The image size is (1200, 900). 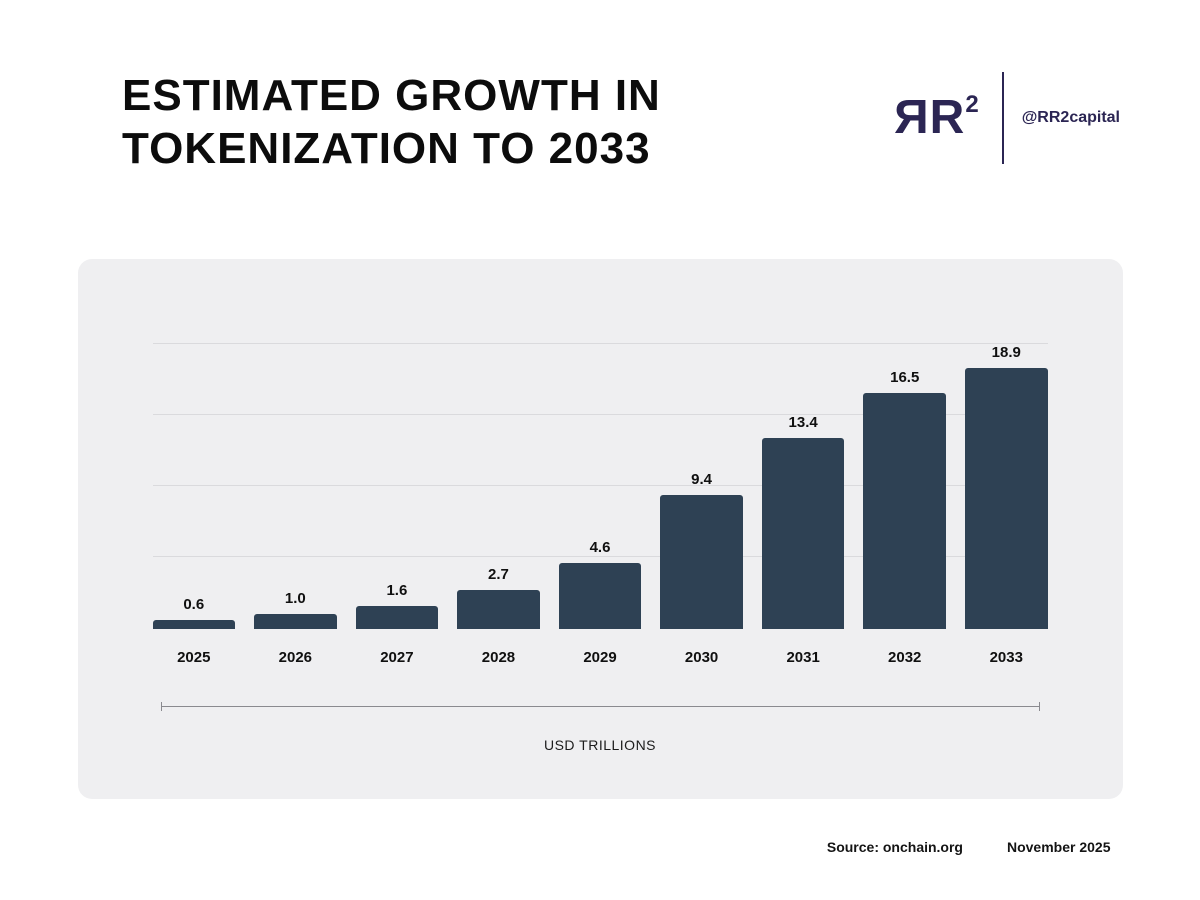 I want to click on social-handle: @RR2capital, so click(x=1070, y=117).